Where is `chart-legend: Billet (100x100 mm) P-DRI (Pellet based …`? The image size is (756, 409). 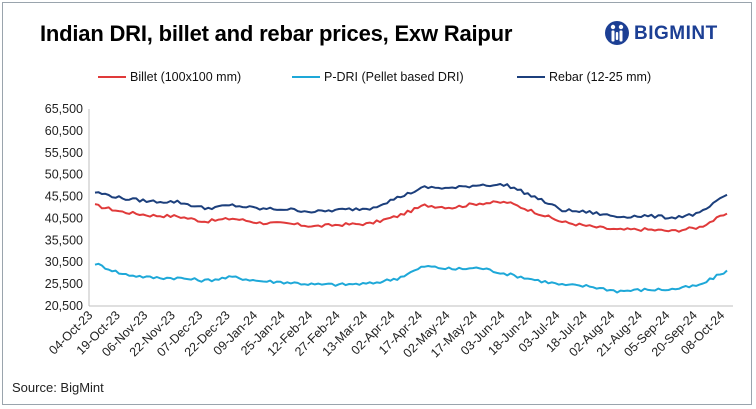 chart-legend: Billet (100x100 mm) P-DRI (Pellet based … is located at coordinates (378, 78).